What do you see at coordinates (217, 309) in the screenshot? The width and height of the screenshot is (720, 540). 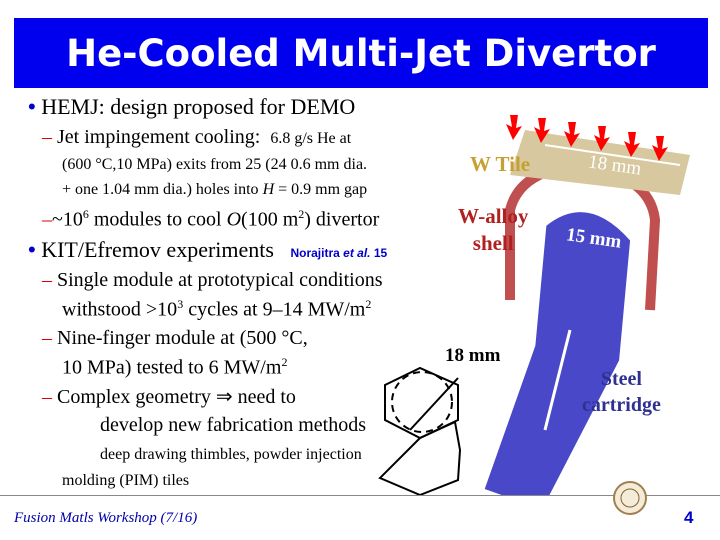 I see `single-line2: withstood >103 cycles at 9–14 MW/m2` at bounding box center [217, 309].